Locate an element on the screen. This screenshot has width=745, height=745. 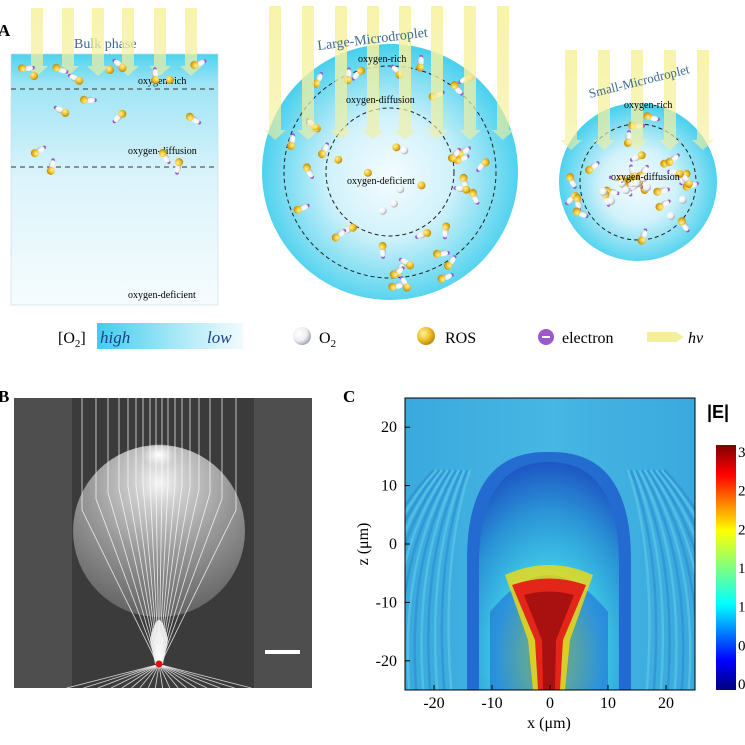
legend-electron-label: electron is located at coordinates (588, 338).